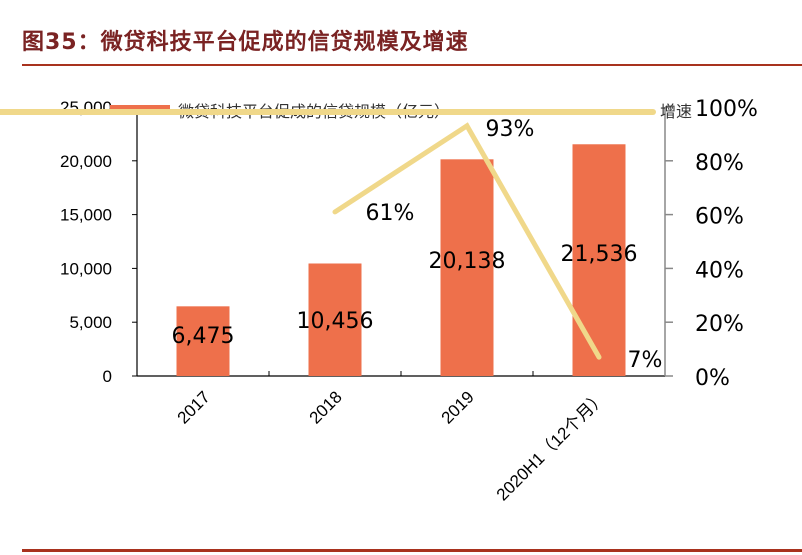 The height and width of the screenshot is (555, 802). What do you see at coordinates (676, 111) in the screenshot?
I see `legend-line-label: 增速` at bounding box center [676, 111].